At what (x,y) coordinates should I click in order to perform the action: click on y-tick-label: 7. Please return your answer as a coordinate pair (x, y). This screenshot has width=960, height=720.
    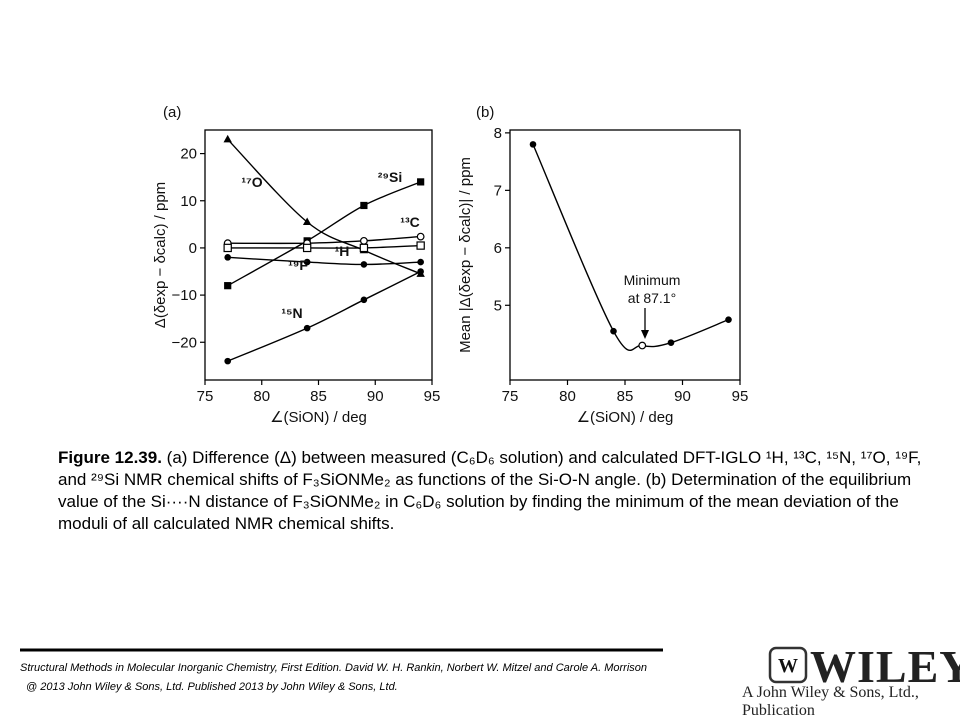
    Looking at the image, I should click on (498, 190).